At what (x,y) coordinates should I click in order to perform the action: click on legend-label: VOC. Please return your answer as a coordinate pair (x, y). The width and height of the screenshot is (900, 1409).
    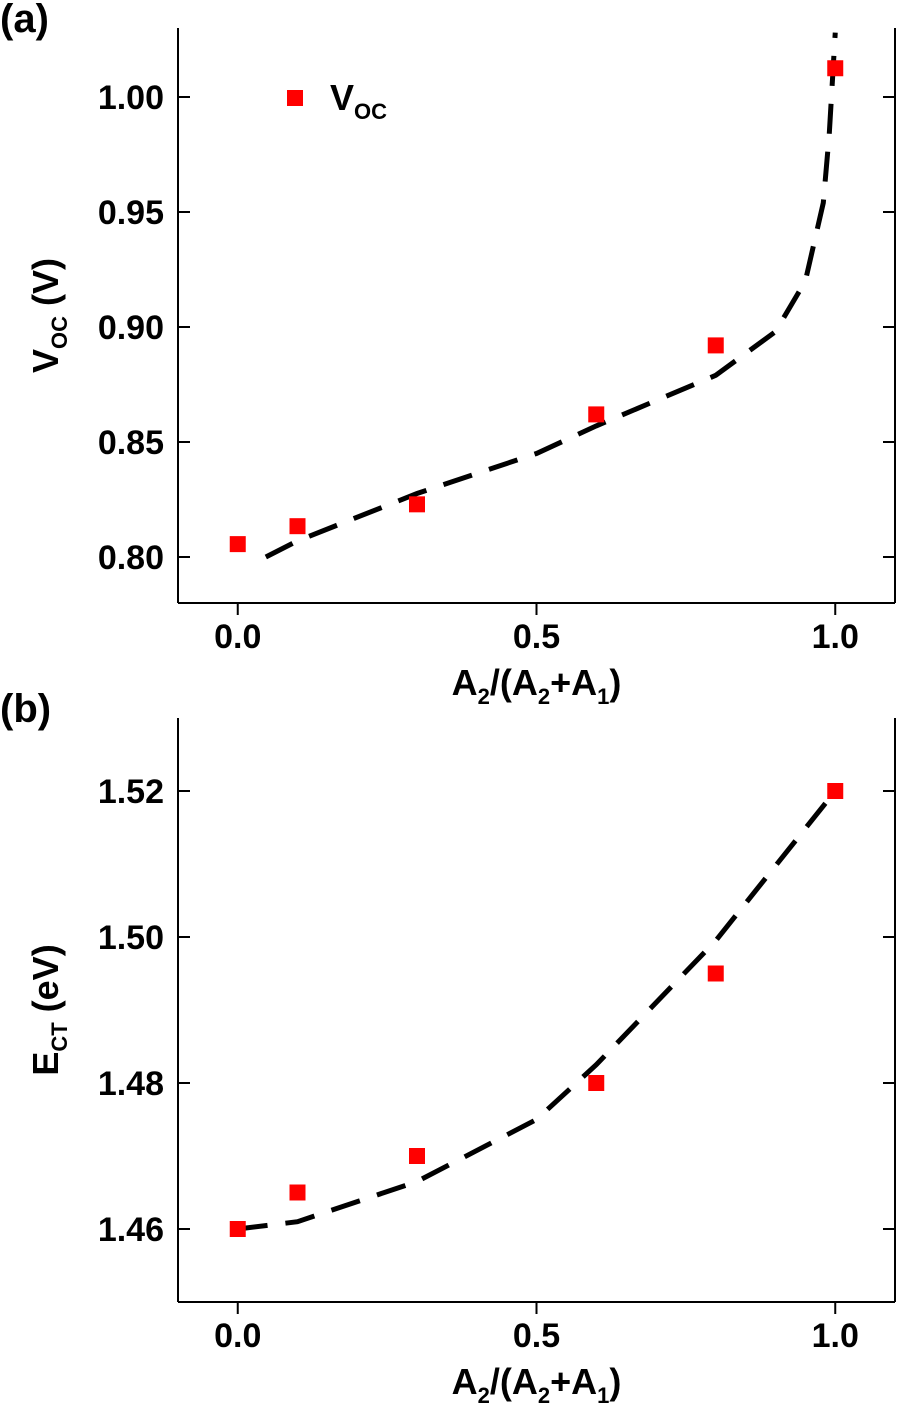
    Looking at the image, I should click on (358, 100).